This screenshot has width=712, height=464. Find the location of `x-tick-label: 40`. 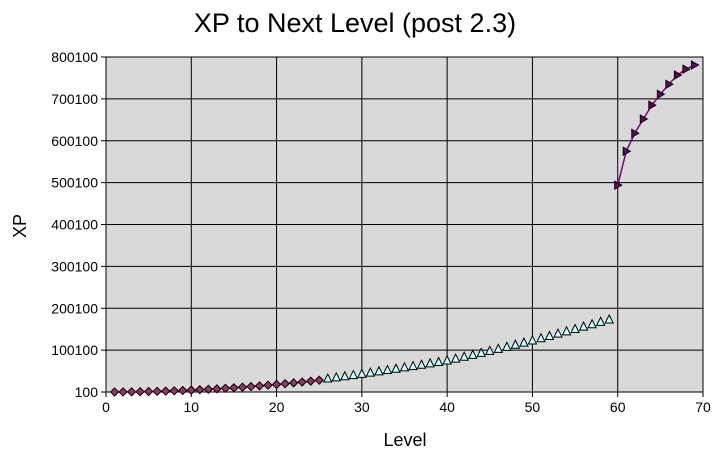

x-tick-label: 40 is located at coordinates (447, 407).